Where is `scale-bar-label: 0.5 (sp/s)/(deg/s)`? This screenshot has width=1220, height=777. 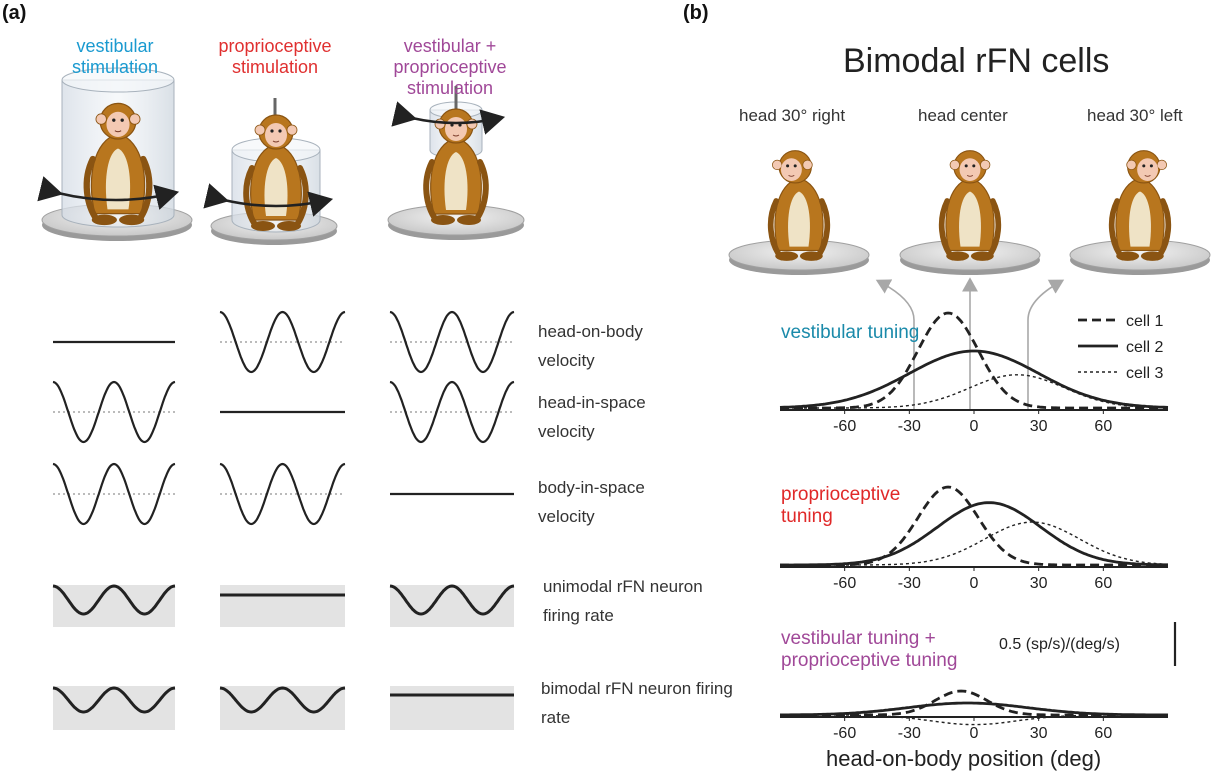 scale-bar-label: 0.5 (sp/s)/(deg/s) is located at coordinates (1059, 644).